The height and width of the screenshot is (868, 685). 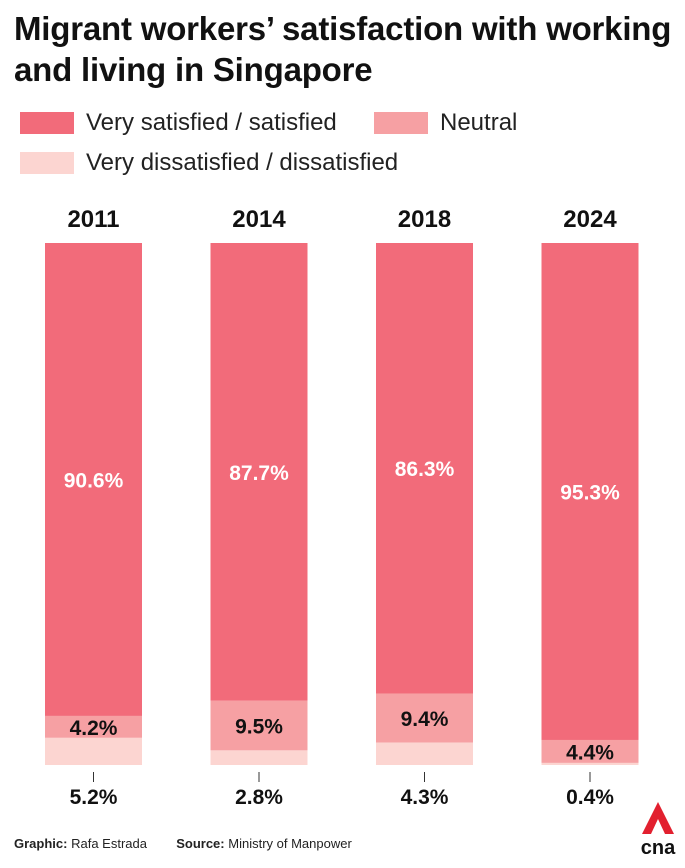 I want to click on data-label-neutral: 9.5%, so click(x=259, y=727).